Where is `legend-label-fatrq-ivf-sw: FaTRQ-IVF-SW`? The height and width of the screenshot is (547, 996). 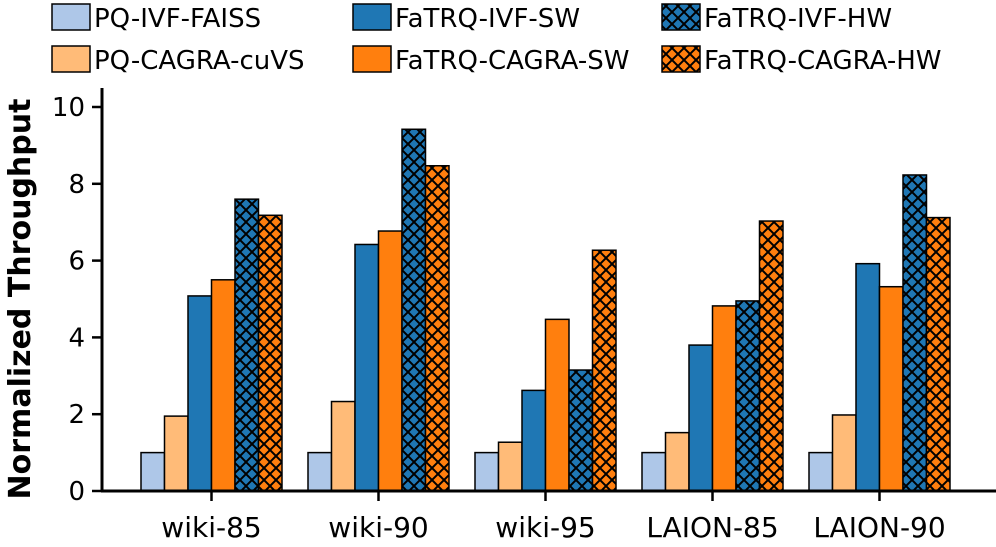
legend-label-fatrq-ivf-sw: FaTRQ-IVF-SW is located at coordinates (487, 19).